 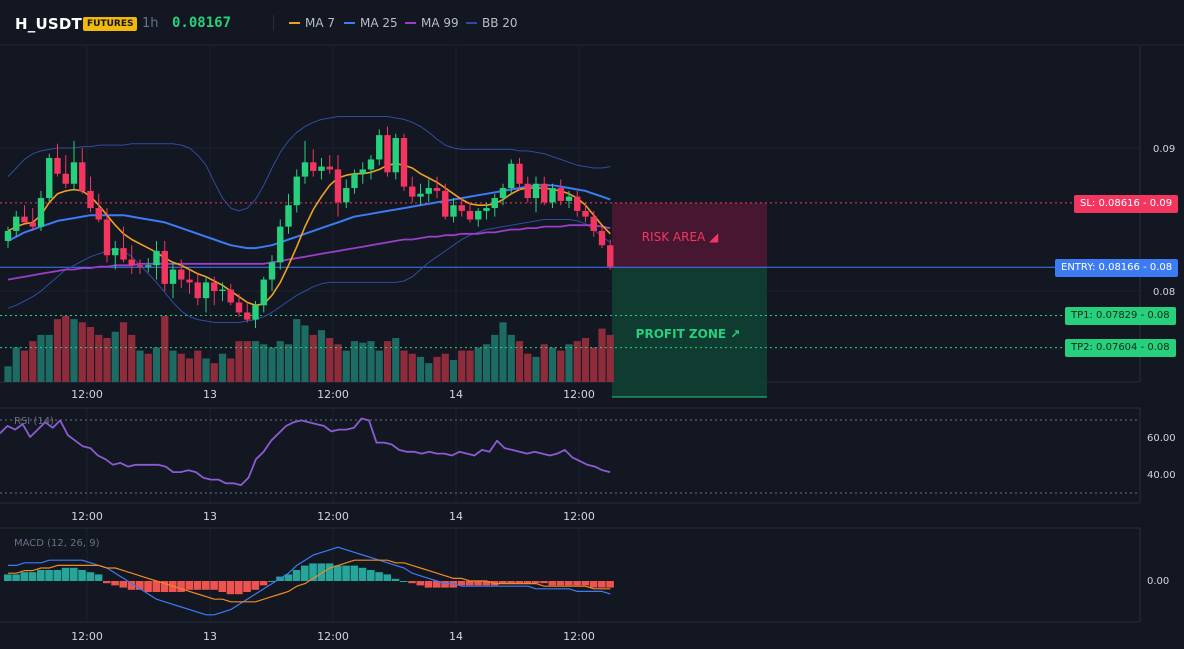 I want to click on legend-bb20: BB 20, so click(x=492, y=23).